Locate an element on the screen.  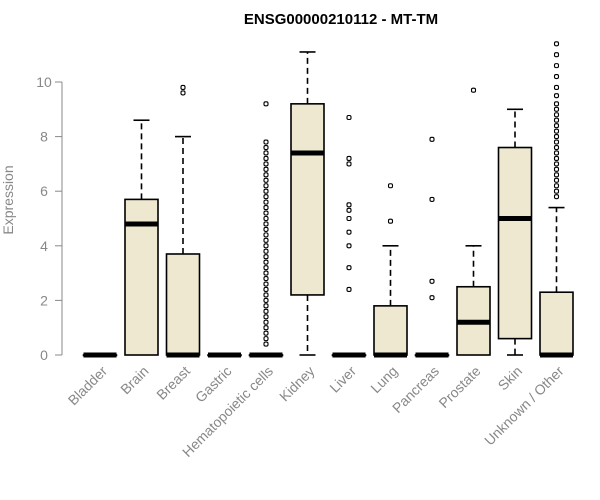
y-tick-label: 10 is located at coordinates (44, 82).